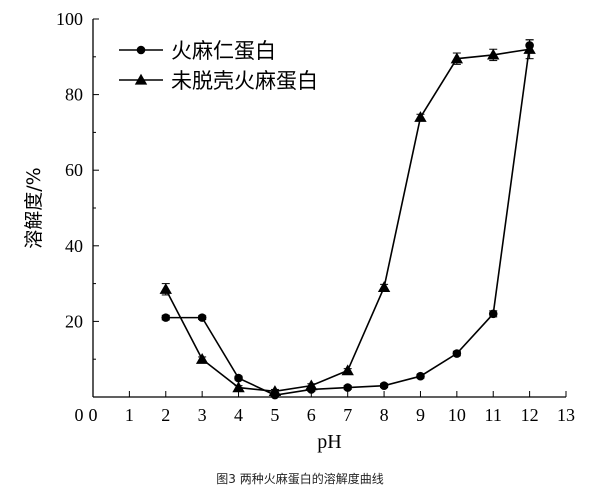 The image size is (600, 495). What do you see at coordinates (74, 95) in the screenshot?
I see `y-tick-label: 80` at bounding box center [74, 95].